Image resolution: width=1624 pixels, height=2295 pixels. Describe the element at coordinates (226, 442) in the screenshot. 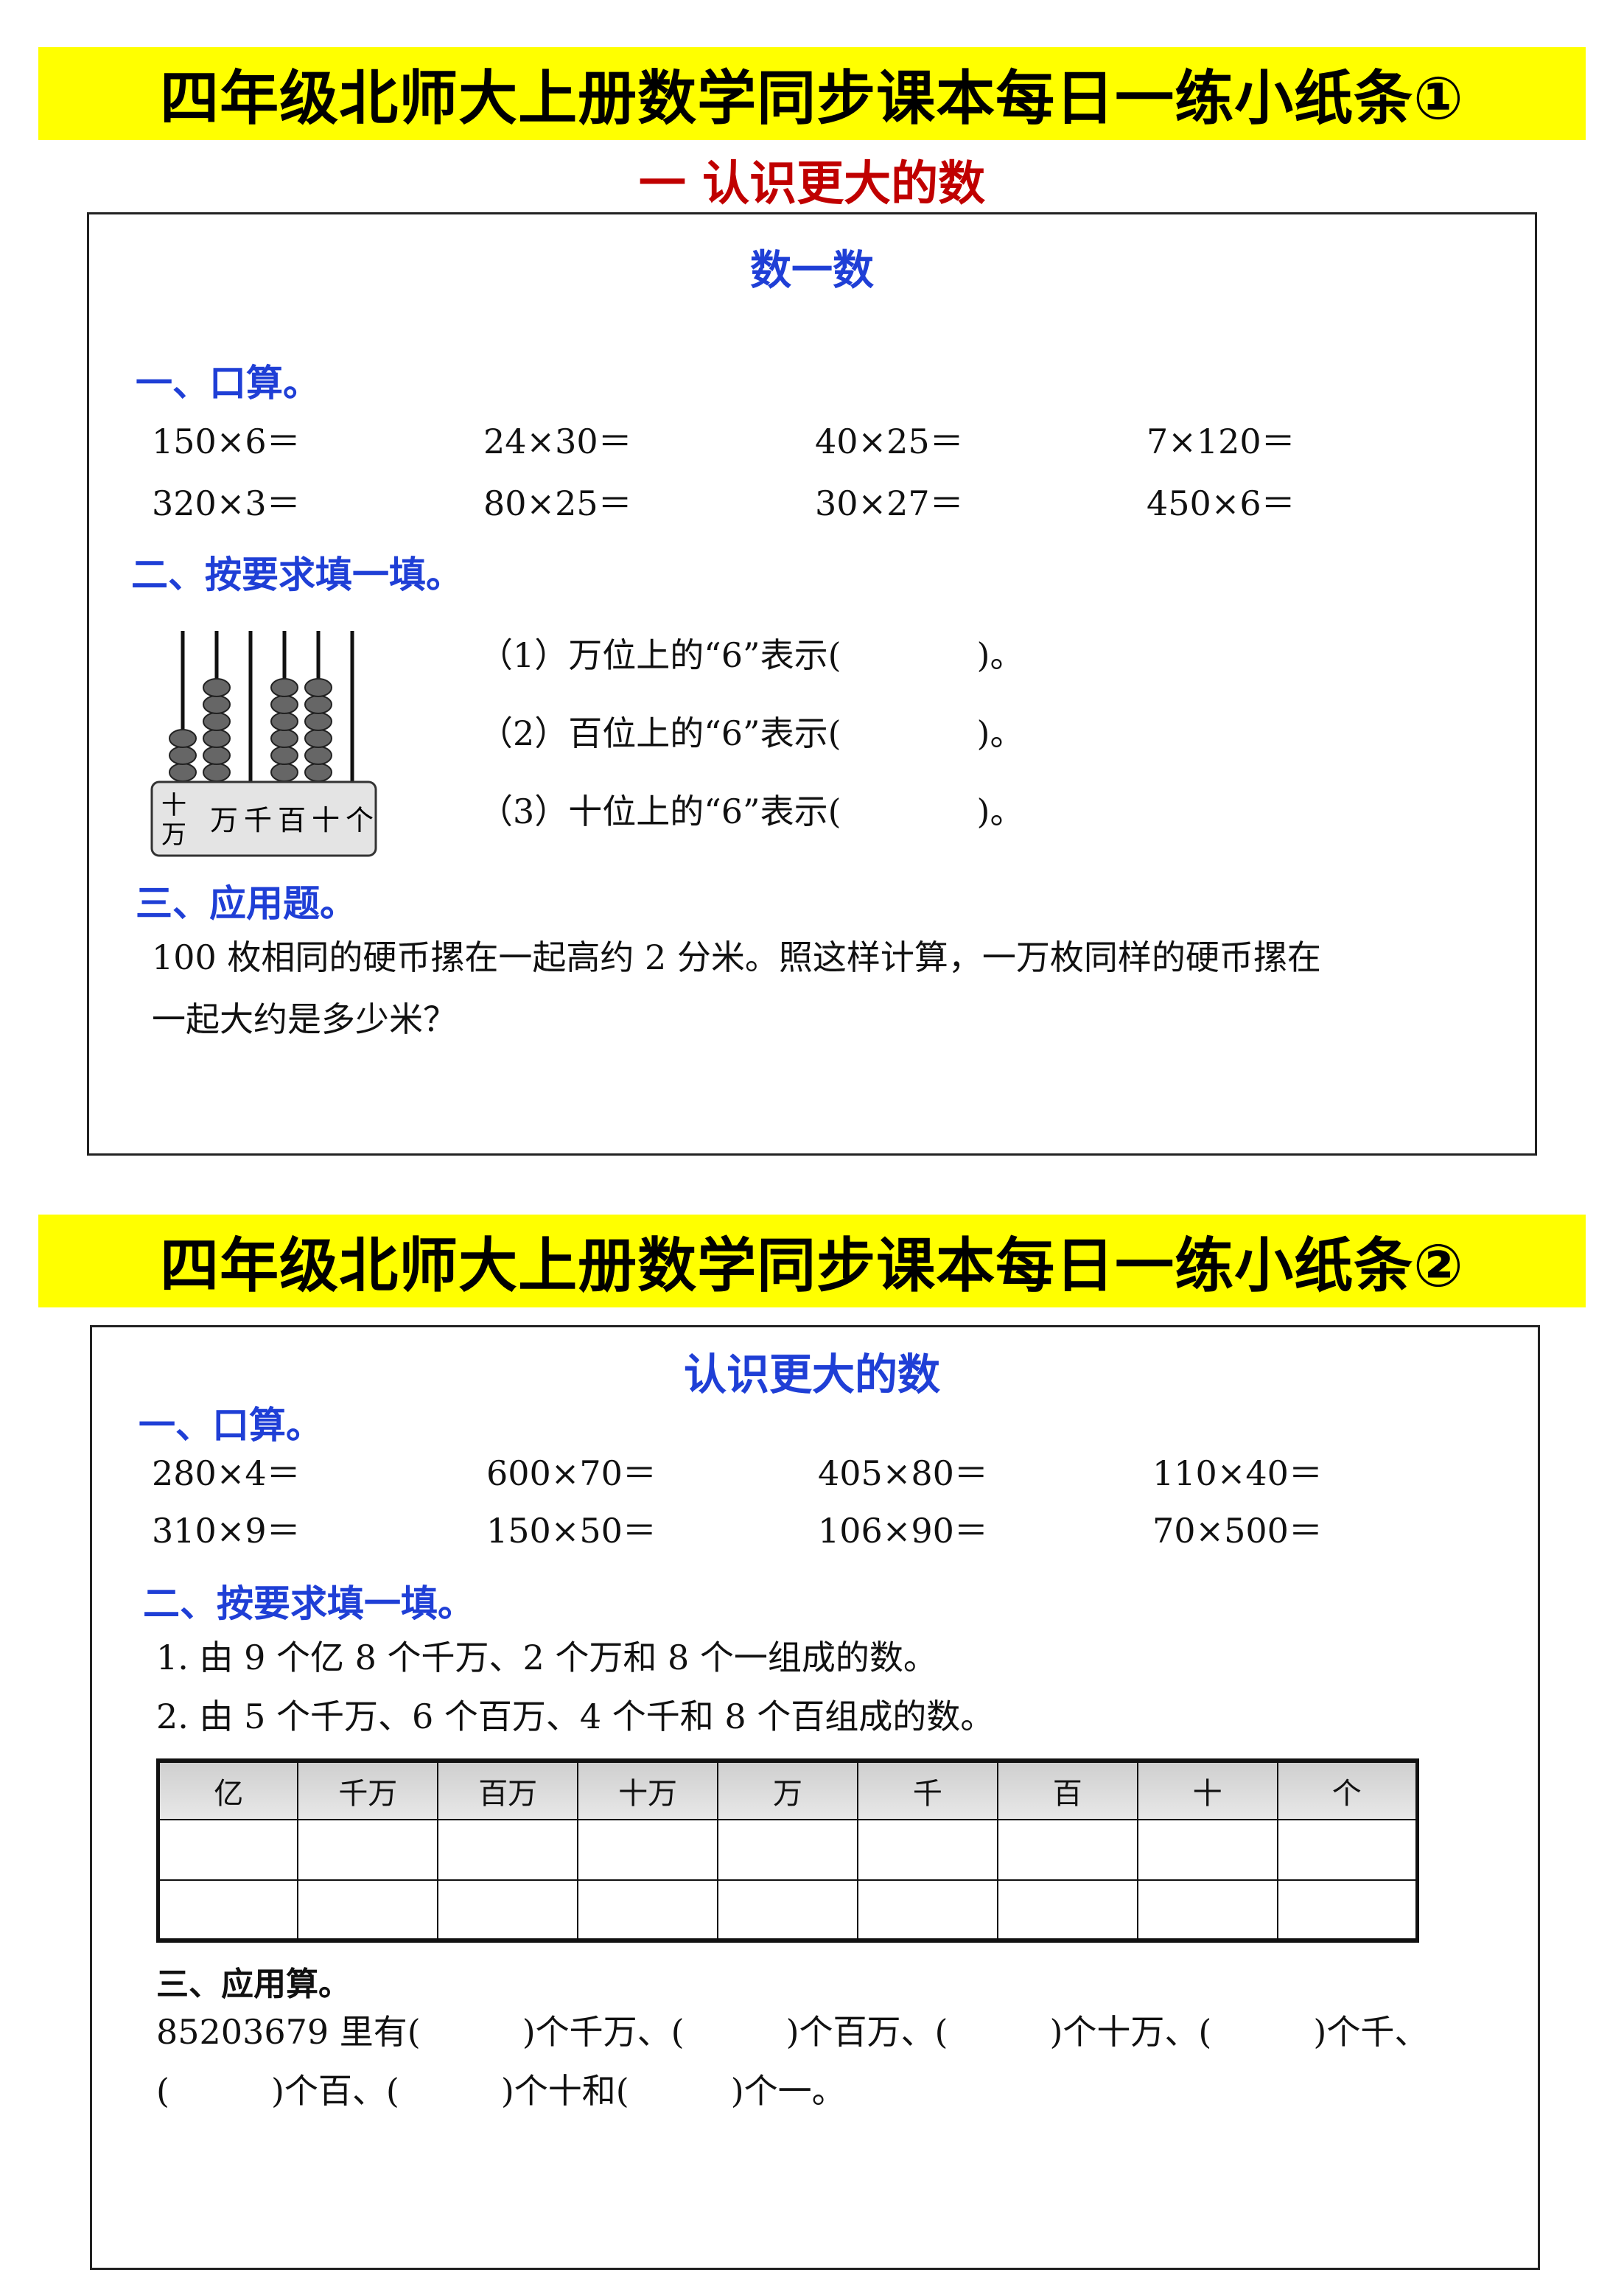

I see `calc-problem: 150×6＝` at that location.